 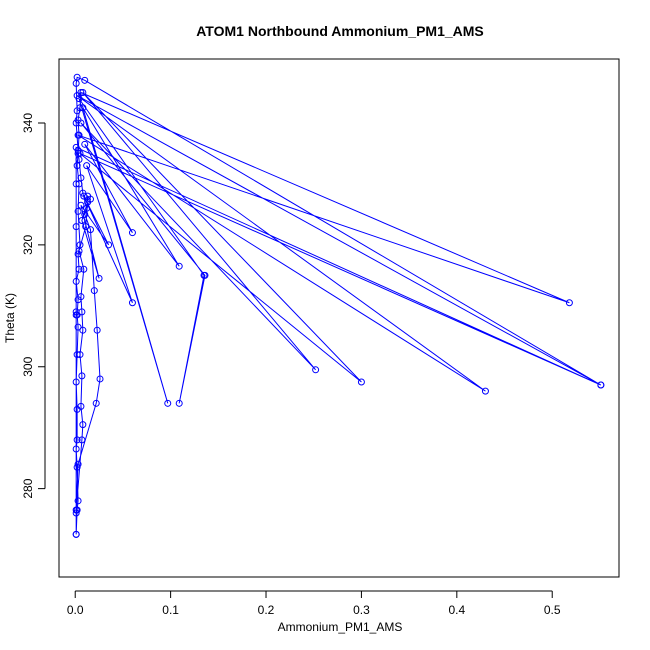 I want to click on y-tick-label: 320, so click(x=28, y=245).